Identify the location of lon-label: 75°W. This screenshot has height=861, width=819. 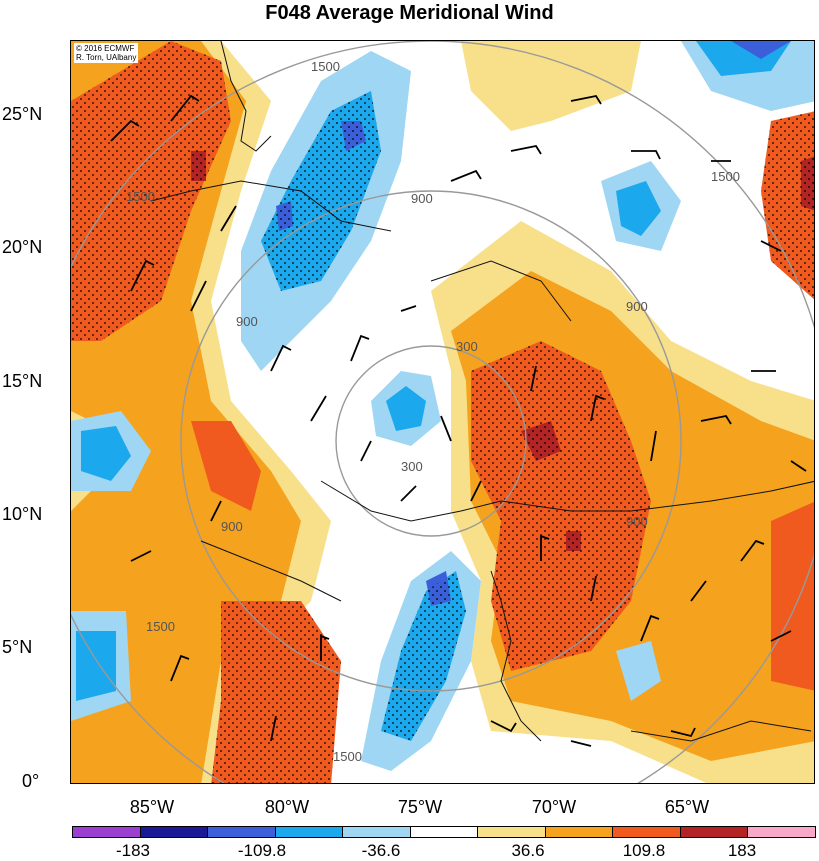
(420, 807).